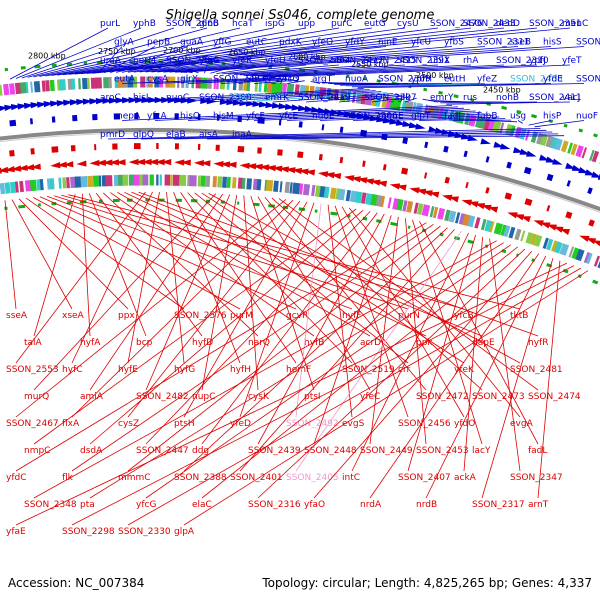  What do you see at coordinates (225, 98) in the screenshot?
I see `forward-gene-label: SSON_2308` at bounding box center [225, 98].